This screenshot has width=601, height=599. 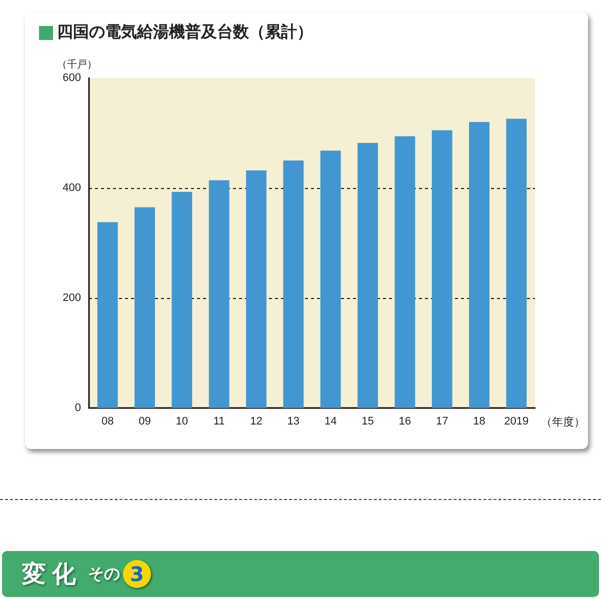 What do you see at coordinates (107, 422) in the screenshot?
I see `x-tick-label: 08` at bounding box center [107, 422].